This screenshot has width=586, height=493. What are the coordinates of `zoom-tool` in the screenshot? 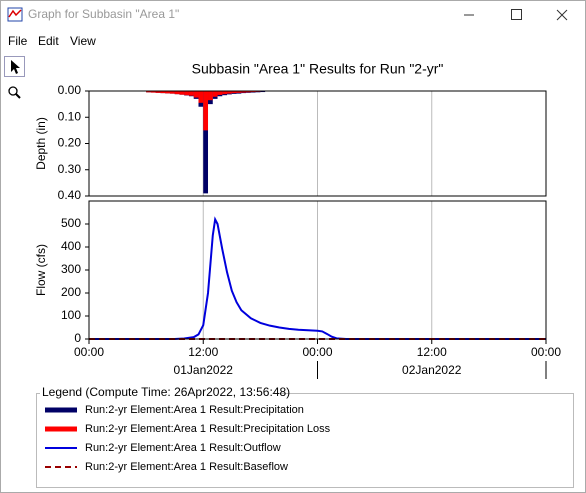 It's located at (14, 92).